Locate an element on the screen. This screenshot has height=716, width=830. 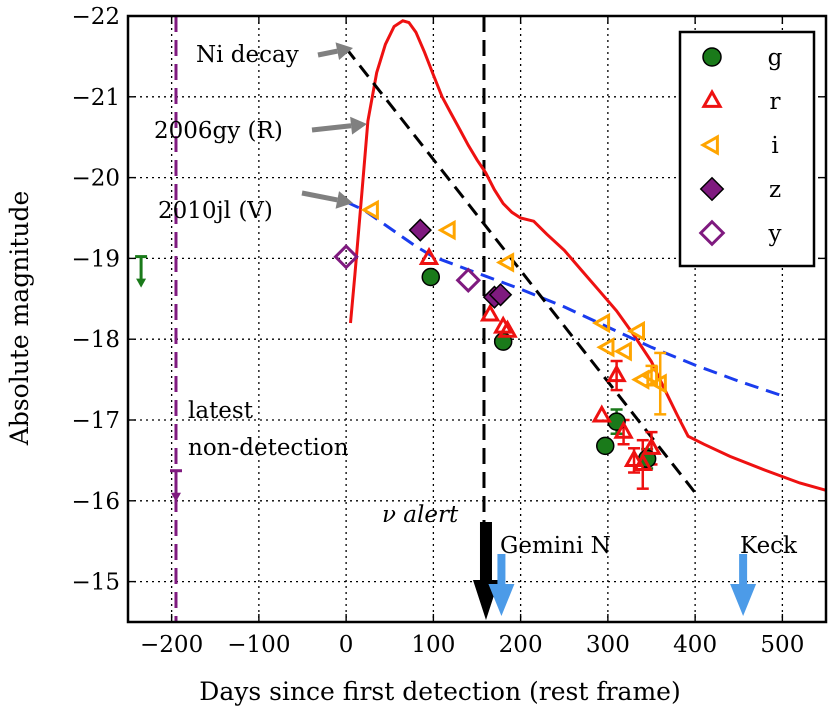
keck-label: Keck is located at coordinates (769, 546).